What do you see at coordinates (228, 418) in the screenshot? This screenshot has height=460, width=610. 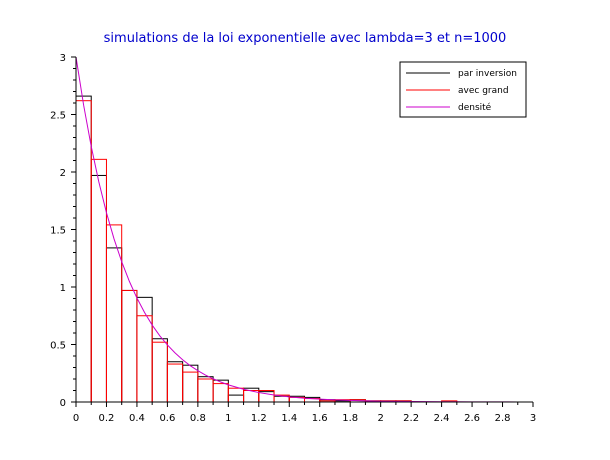 I see `x-tick-label: 1` at bounding box center [228, 418].